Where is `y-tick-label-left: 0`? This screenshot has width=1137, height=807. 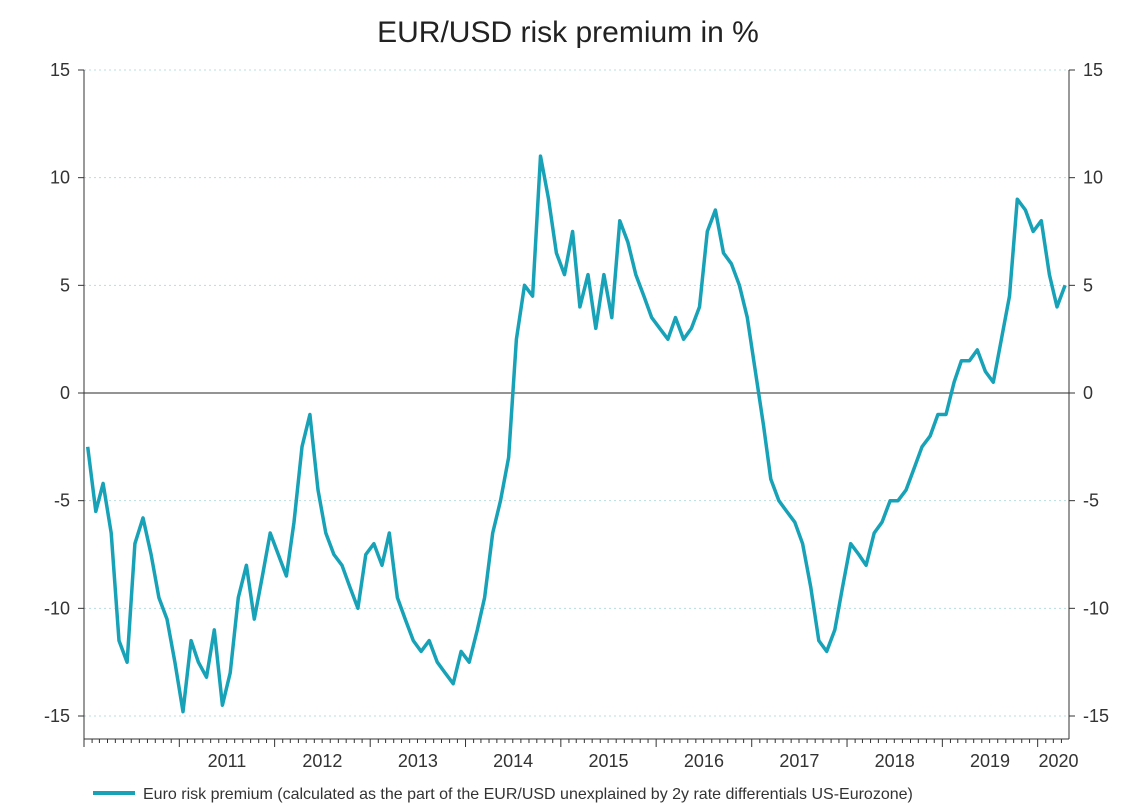 y-tick-label-left: 0 is located at coordinates (65, 393).